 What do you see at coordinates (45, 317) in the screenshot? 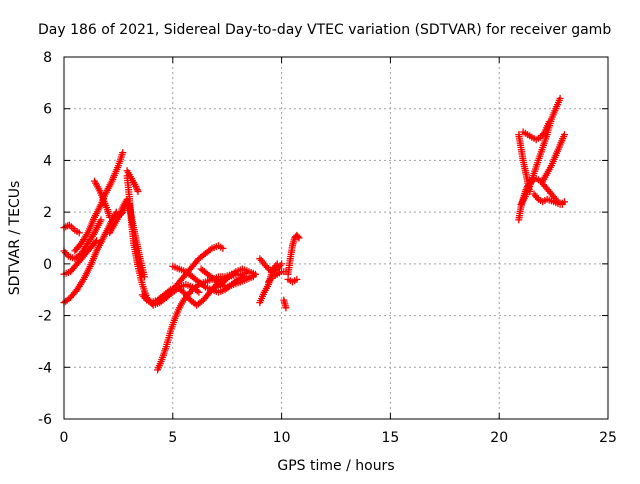
I see `y-tick-label: -2` at bounding box center [45, 317].